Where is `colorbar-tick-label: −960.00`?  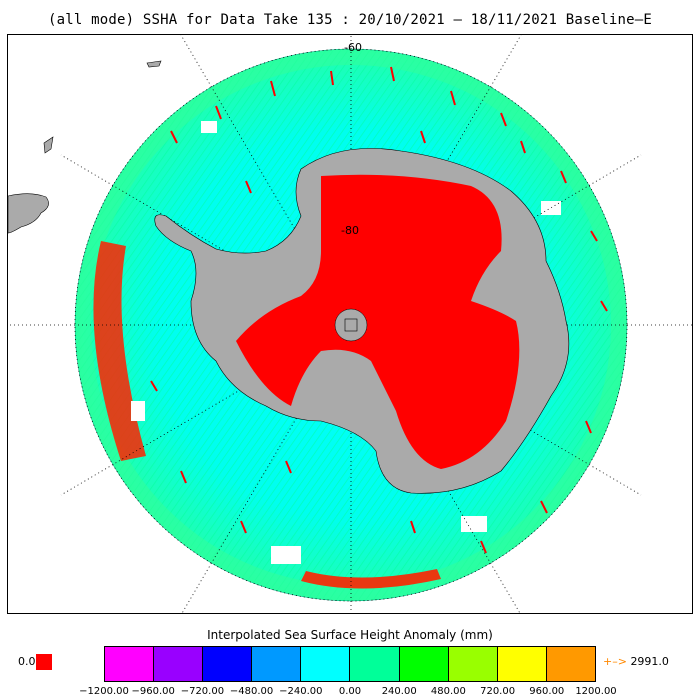 colorbar-tick-label: −960.00 is located at coordinates (153, 691).